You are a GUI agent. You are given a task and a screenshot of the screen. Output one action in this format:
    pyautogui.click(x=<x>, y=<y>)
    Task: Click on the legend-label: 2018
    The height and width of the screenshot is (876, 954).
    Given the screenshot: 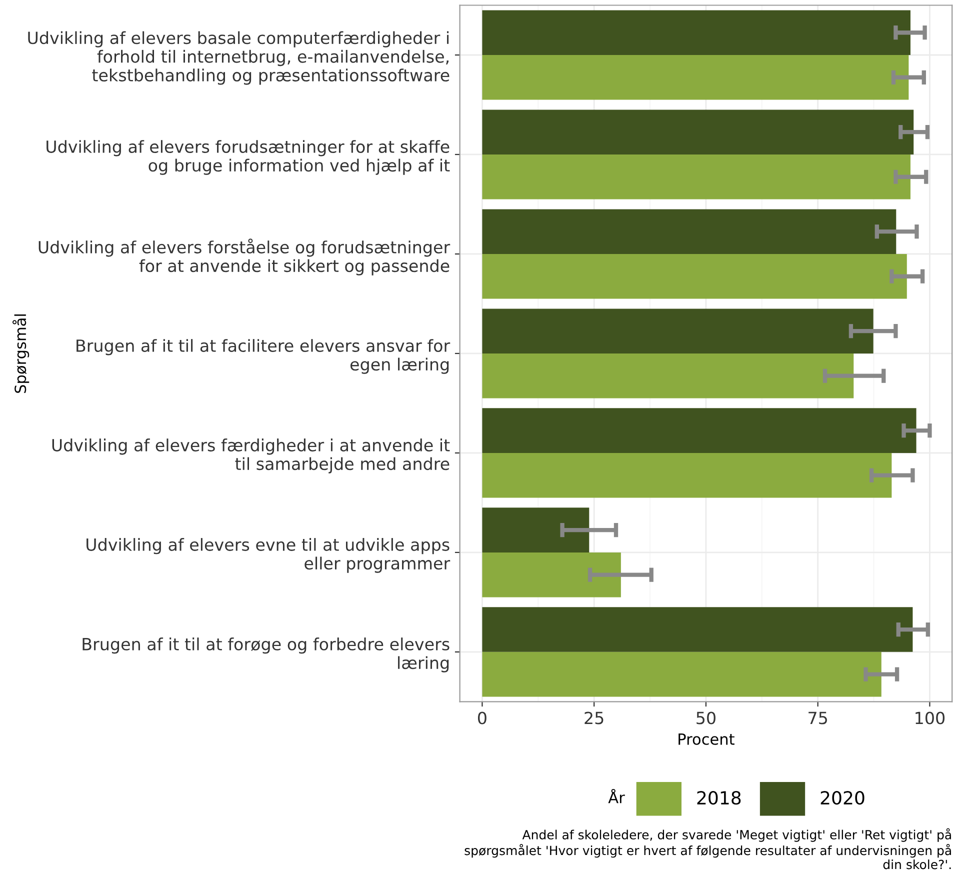 What is the action you would take?
    pyautogui.click(x=719, y=798)
    